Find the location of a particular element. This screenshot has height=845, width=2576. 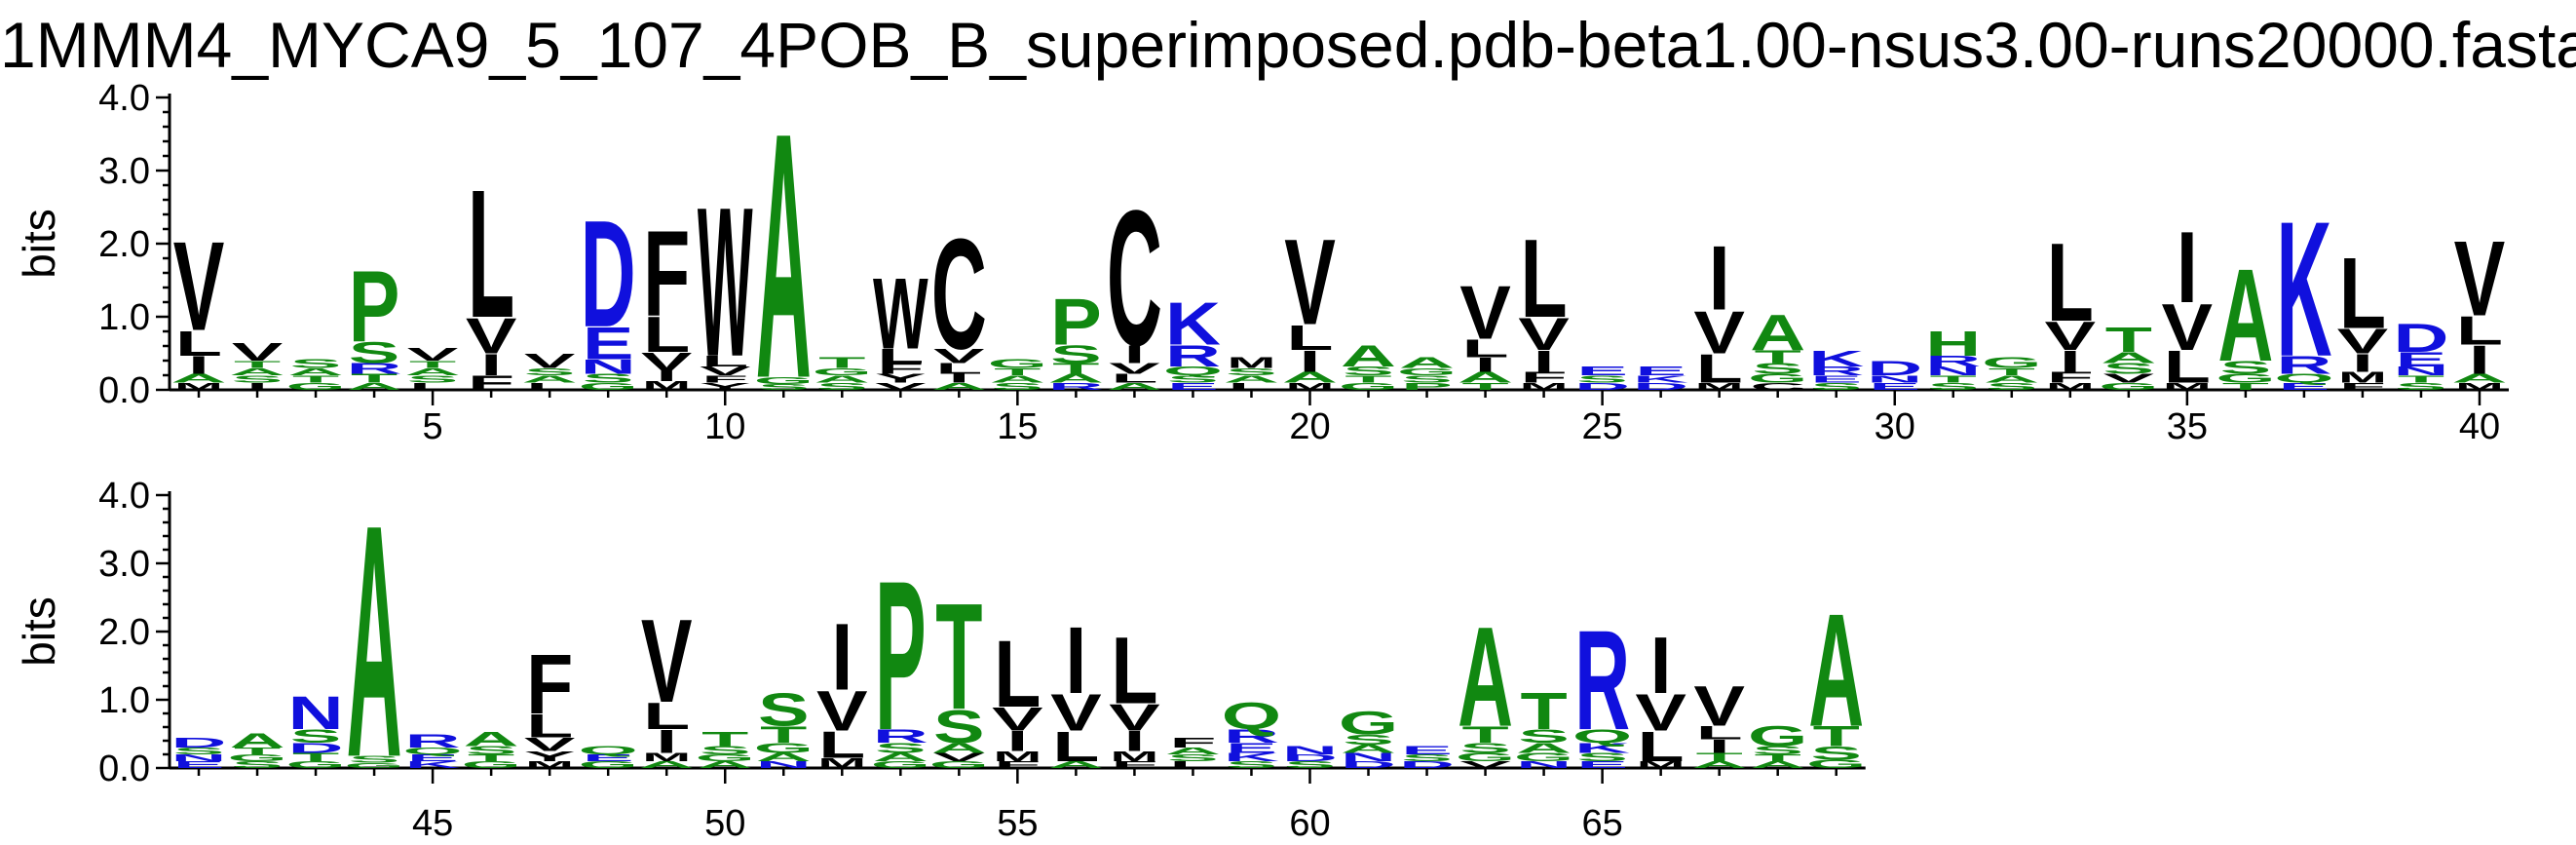

logo-letter-T-pos-3: T is located at coordinates (315, 379).